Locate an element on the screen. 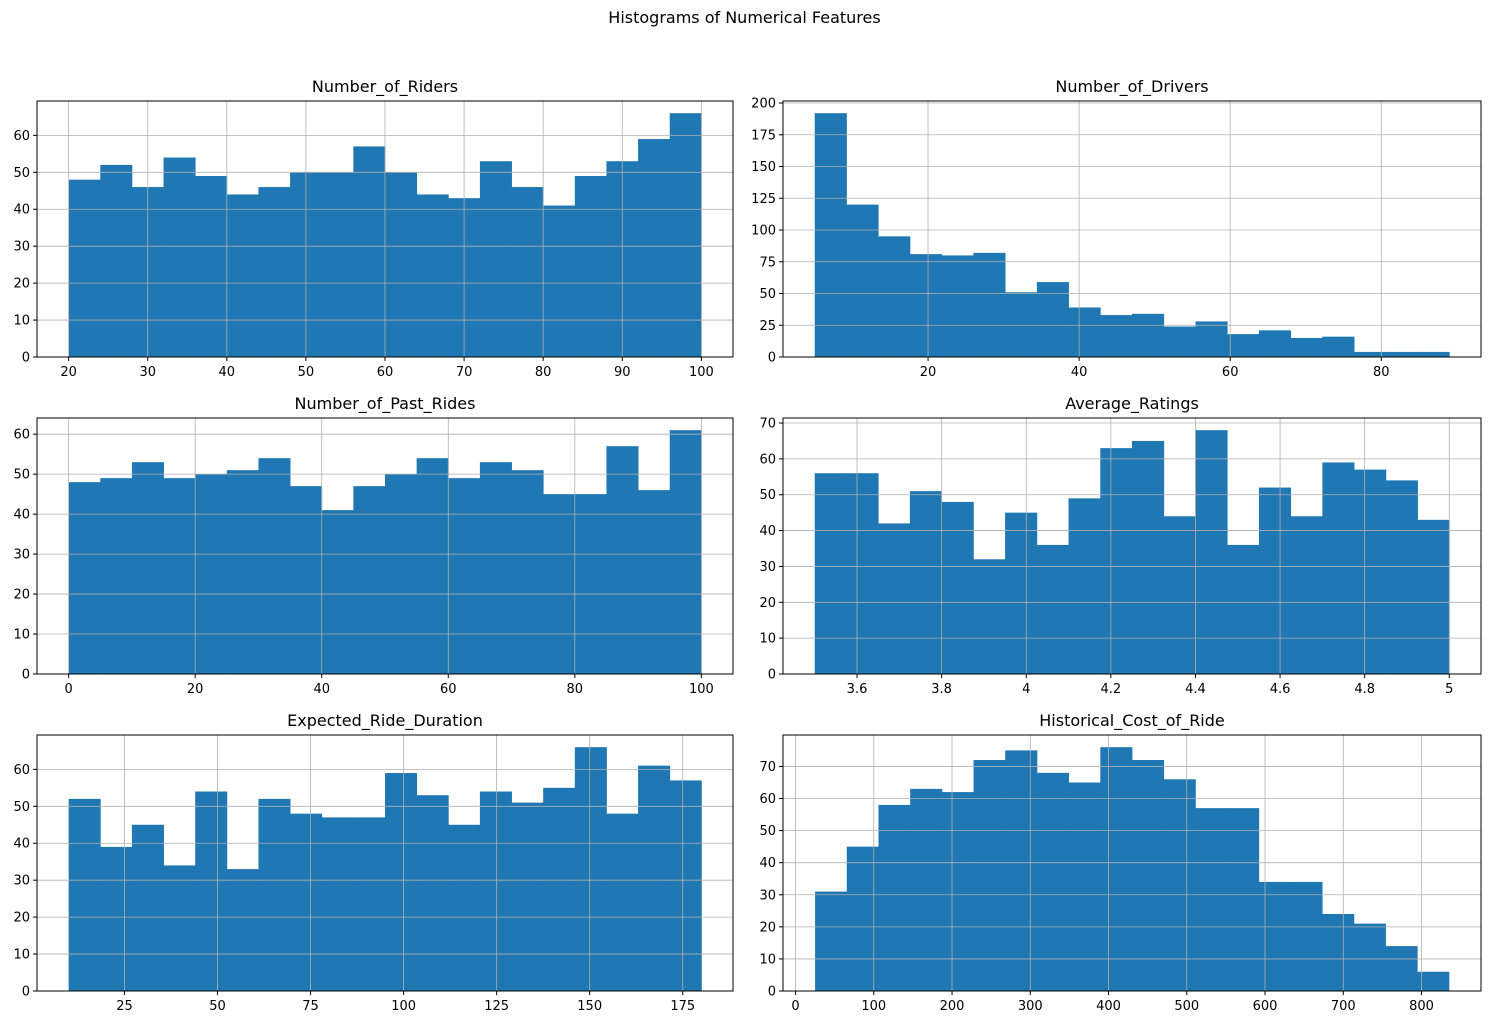 This screenshot has width=1489, height=1025. x-tick-label: 4.8 is located at coordinates (1364, 689).